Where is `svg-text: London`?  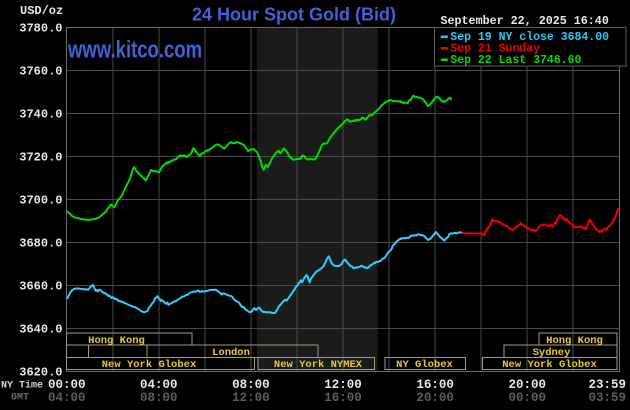 svg-text: London is located at coordinates (231, 353).